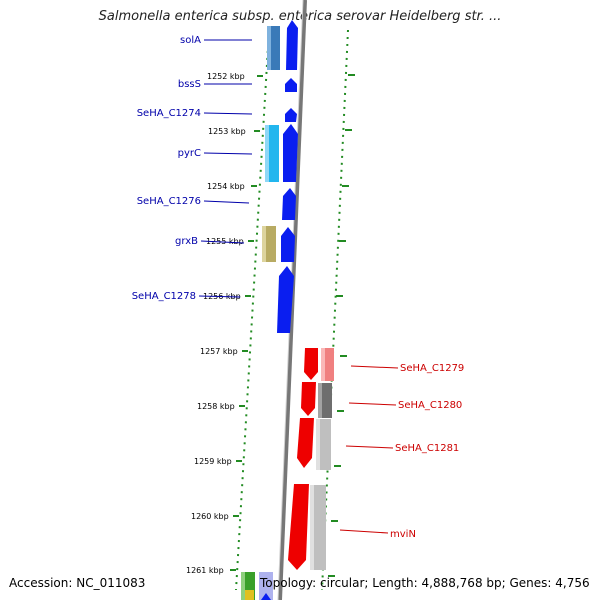 This screenshot has width=600, height=600. What do you see at coordinates (318, 444) in the screenshot?
I see `gene-bar-SeHA_C1281-shadow` at bounding box center [318, 444].